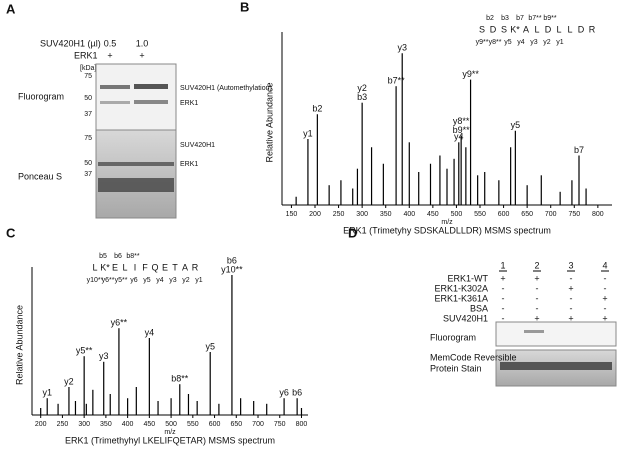 Image resolution: width=620 pixels, height=449 pixels. I want to click on x-tick-label: 350, so click(386, 214).